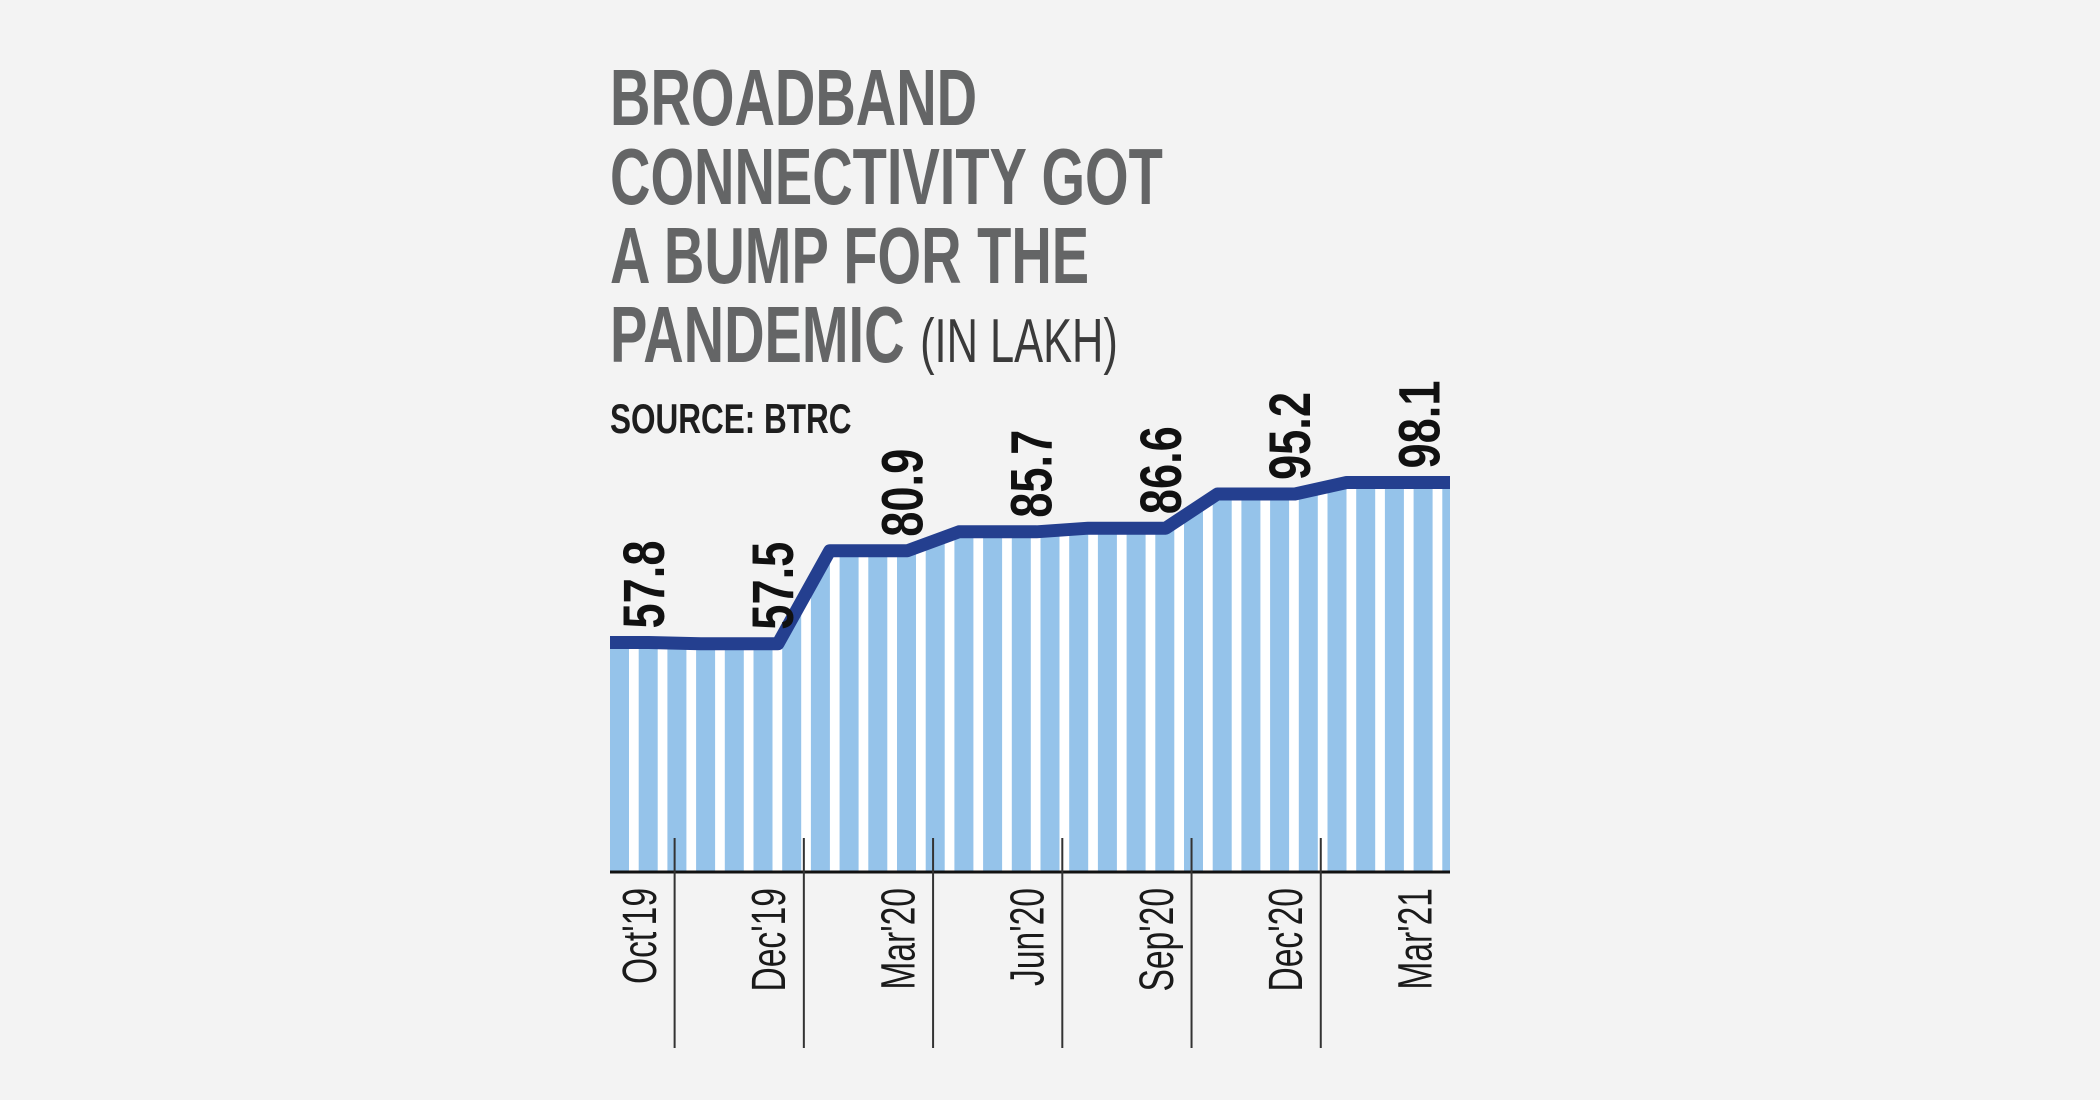  I want to click on chart-title-line-4: PANDEMIC (IN LAKH), so click(864, 338).